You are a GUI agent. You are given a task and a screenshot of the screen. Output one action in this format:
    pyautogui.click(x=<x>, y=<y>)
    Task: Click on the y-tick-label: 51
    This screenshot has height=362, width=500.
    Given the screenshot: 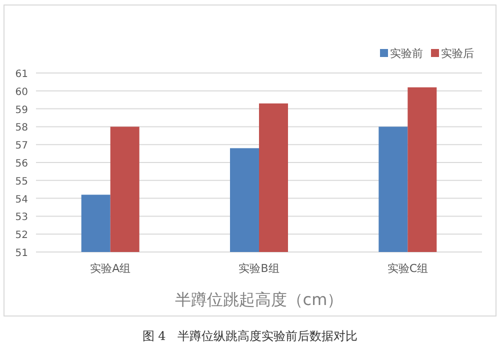 What is the action you would take?
    pyautogui.click(x=21, y=253)
    